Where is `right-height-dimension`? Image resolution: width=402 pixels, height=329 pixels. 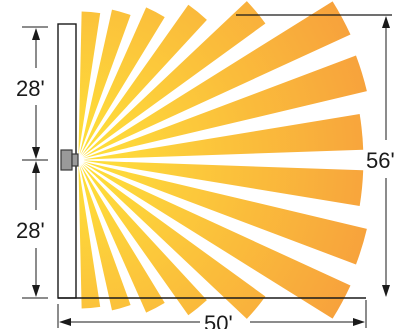 right-height-dimension is located at coordinates (386, 156).